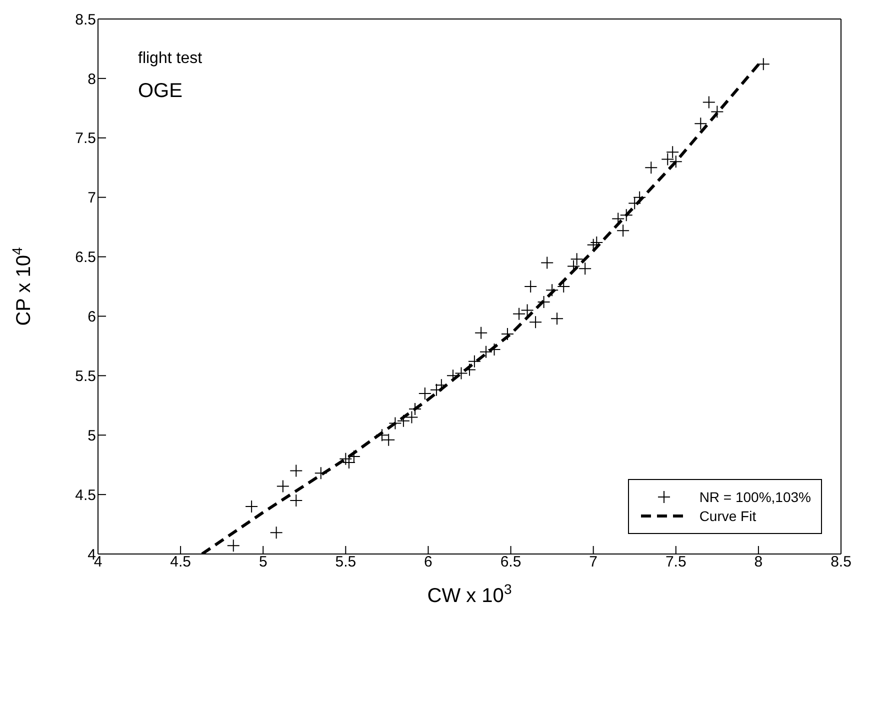 Image resolution: width=880 pixels, height=702 pixels. I want to click on y-tick-label: 6, so click(92, 317).